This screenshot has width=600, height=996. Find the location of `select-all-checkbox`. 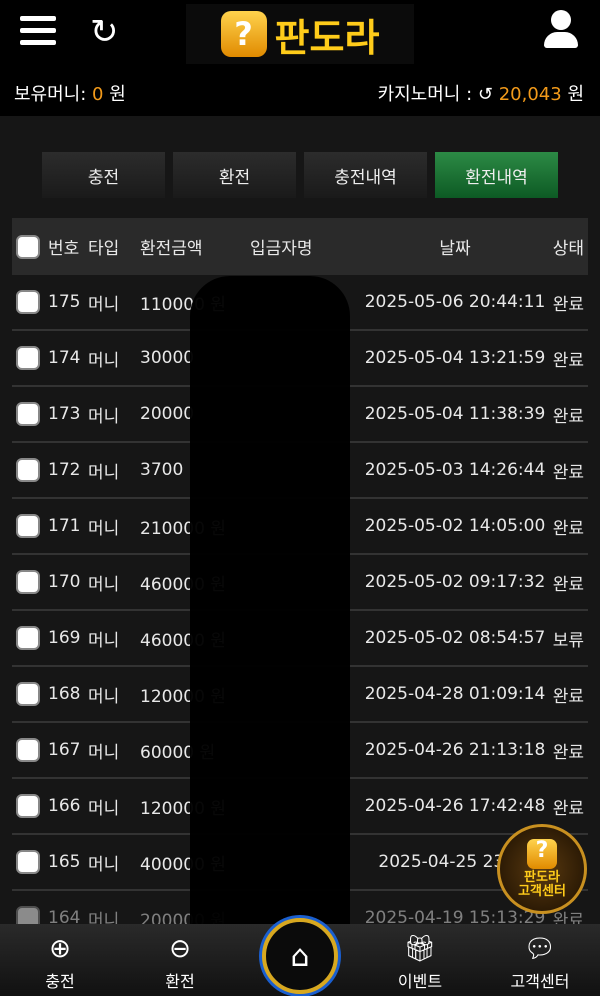

select-all-checkbox is located at coordinates (28, 246).